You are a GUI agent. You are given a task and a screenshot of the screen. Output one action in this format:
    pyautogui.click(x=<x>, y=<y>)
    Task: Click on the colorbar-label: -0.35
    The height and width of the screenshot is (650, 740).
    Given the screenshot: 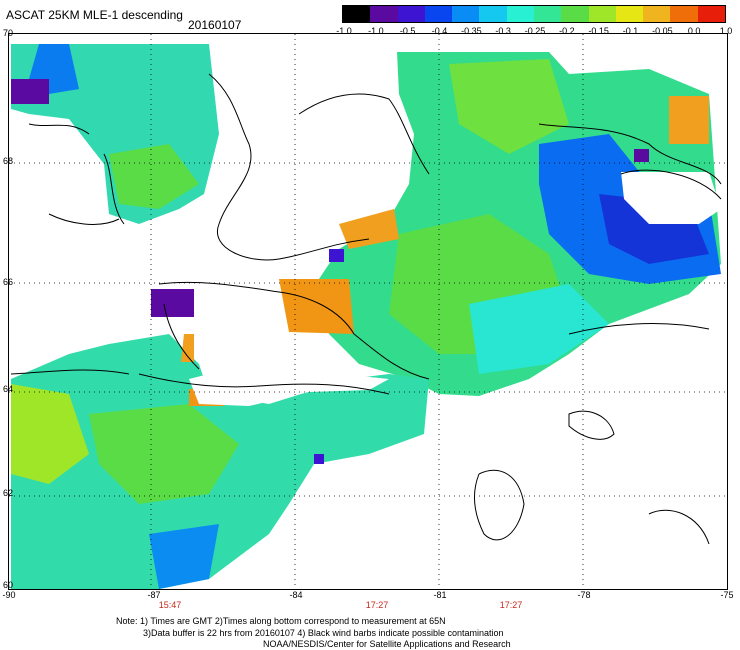 What is the action you would take?
    pyautogui.click(x=471, y=31)
    